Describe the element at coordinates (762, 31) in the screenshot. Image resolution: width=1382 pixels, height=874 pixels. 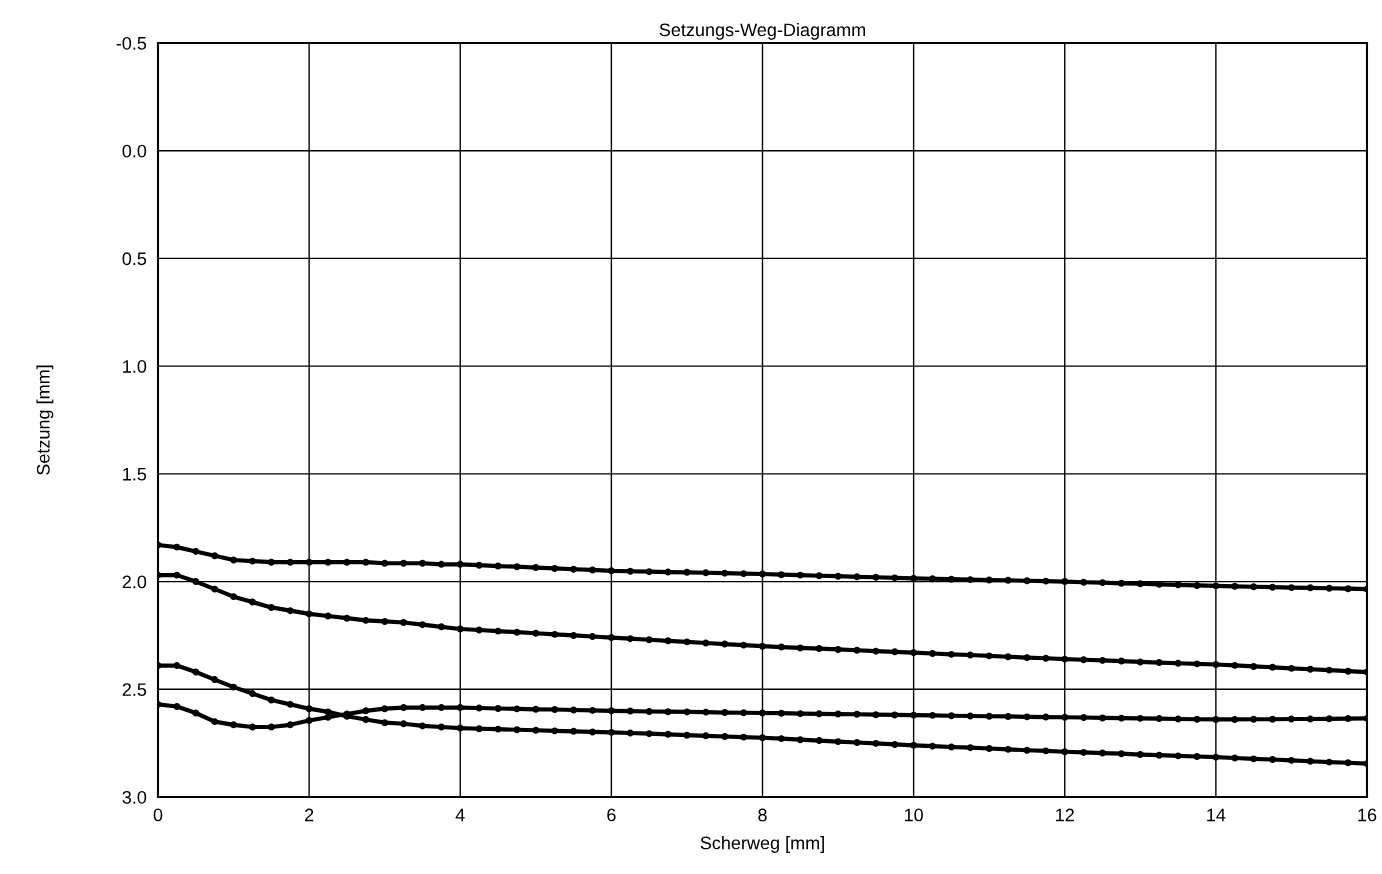
I see `chart-title: Setzungs-Weg-Diagramm` at that location.